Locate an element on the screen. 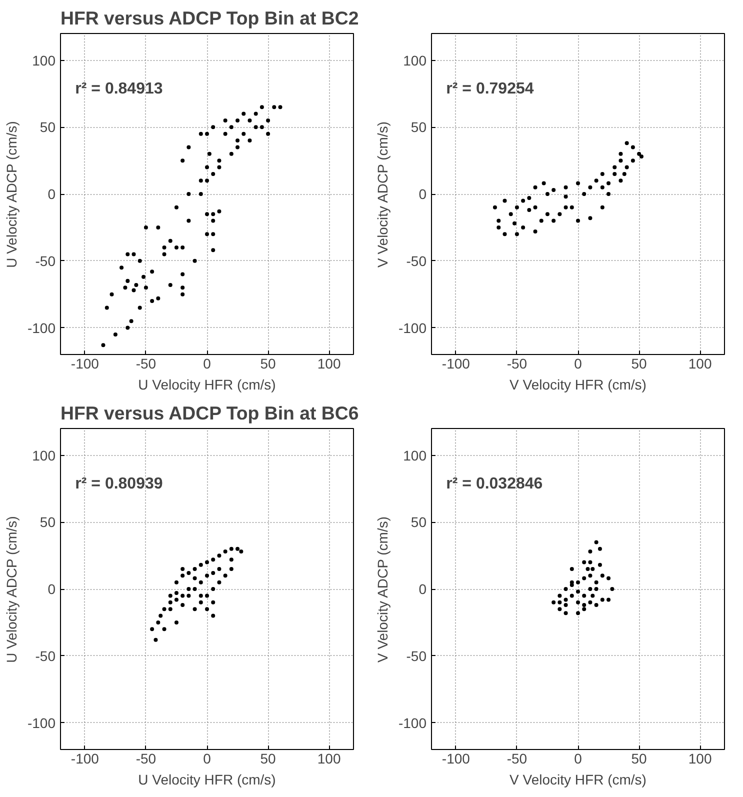 The height and width of the screenshot is (797, 743). chart-title: HFR versus ADCP Top Bin at BC2 is located at coordinates (209, 18).